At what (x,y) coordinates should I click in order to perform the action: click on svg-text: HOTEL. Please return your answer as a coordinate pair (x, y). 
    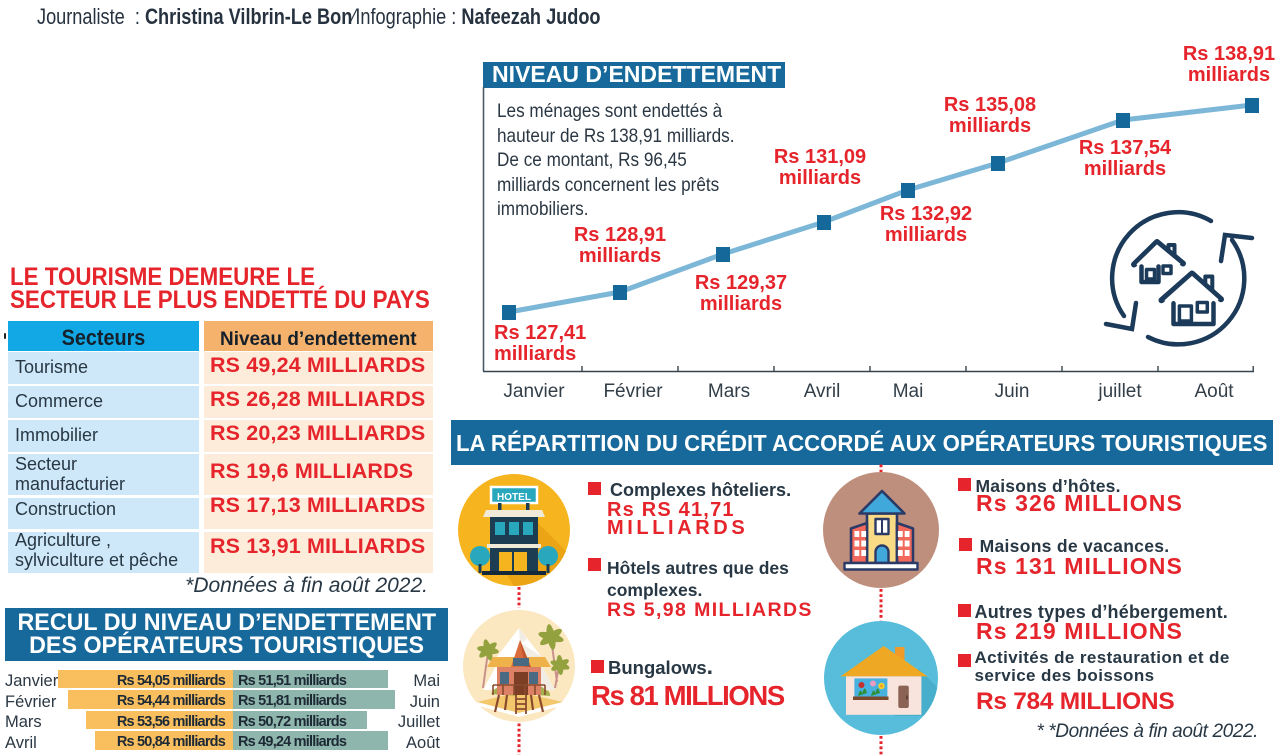
    Looking at the image, I should click on (514, 497).